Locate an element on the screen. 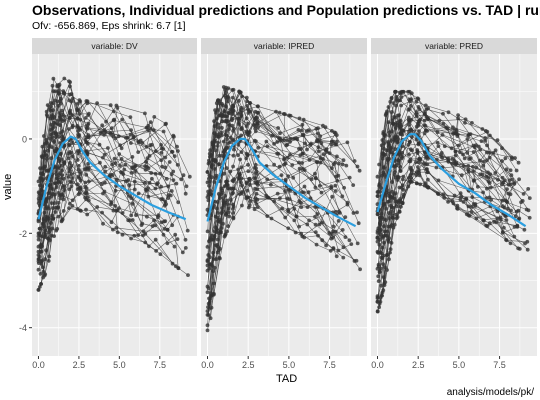  profile-line is located at coordinates (452, 202).